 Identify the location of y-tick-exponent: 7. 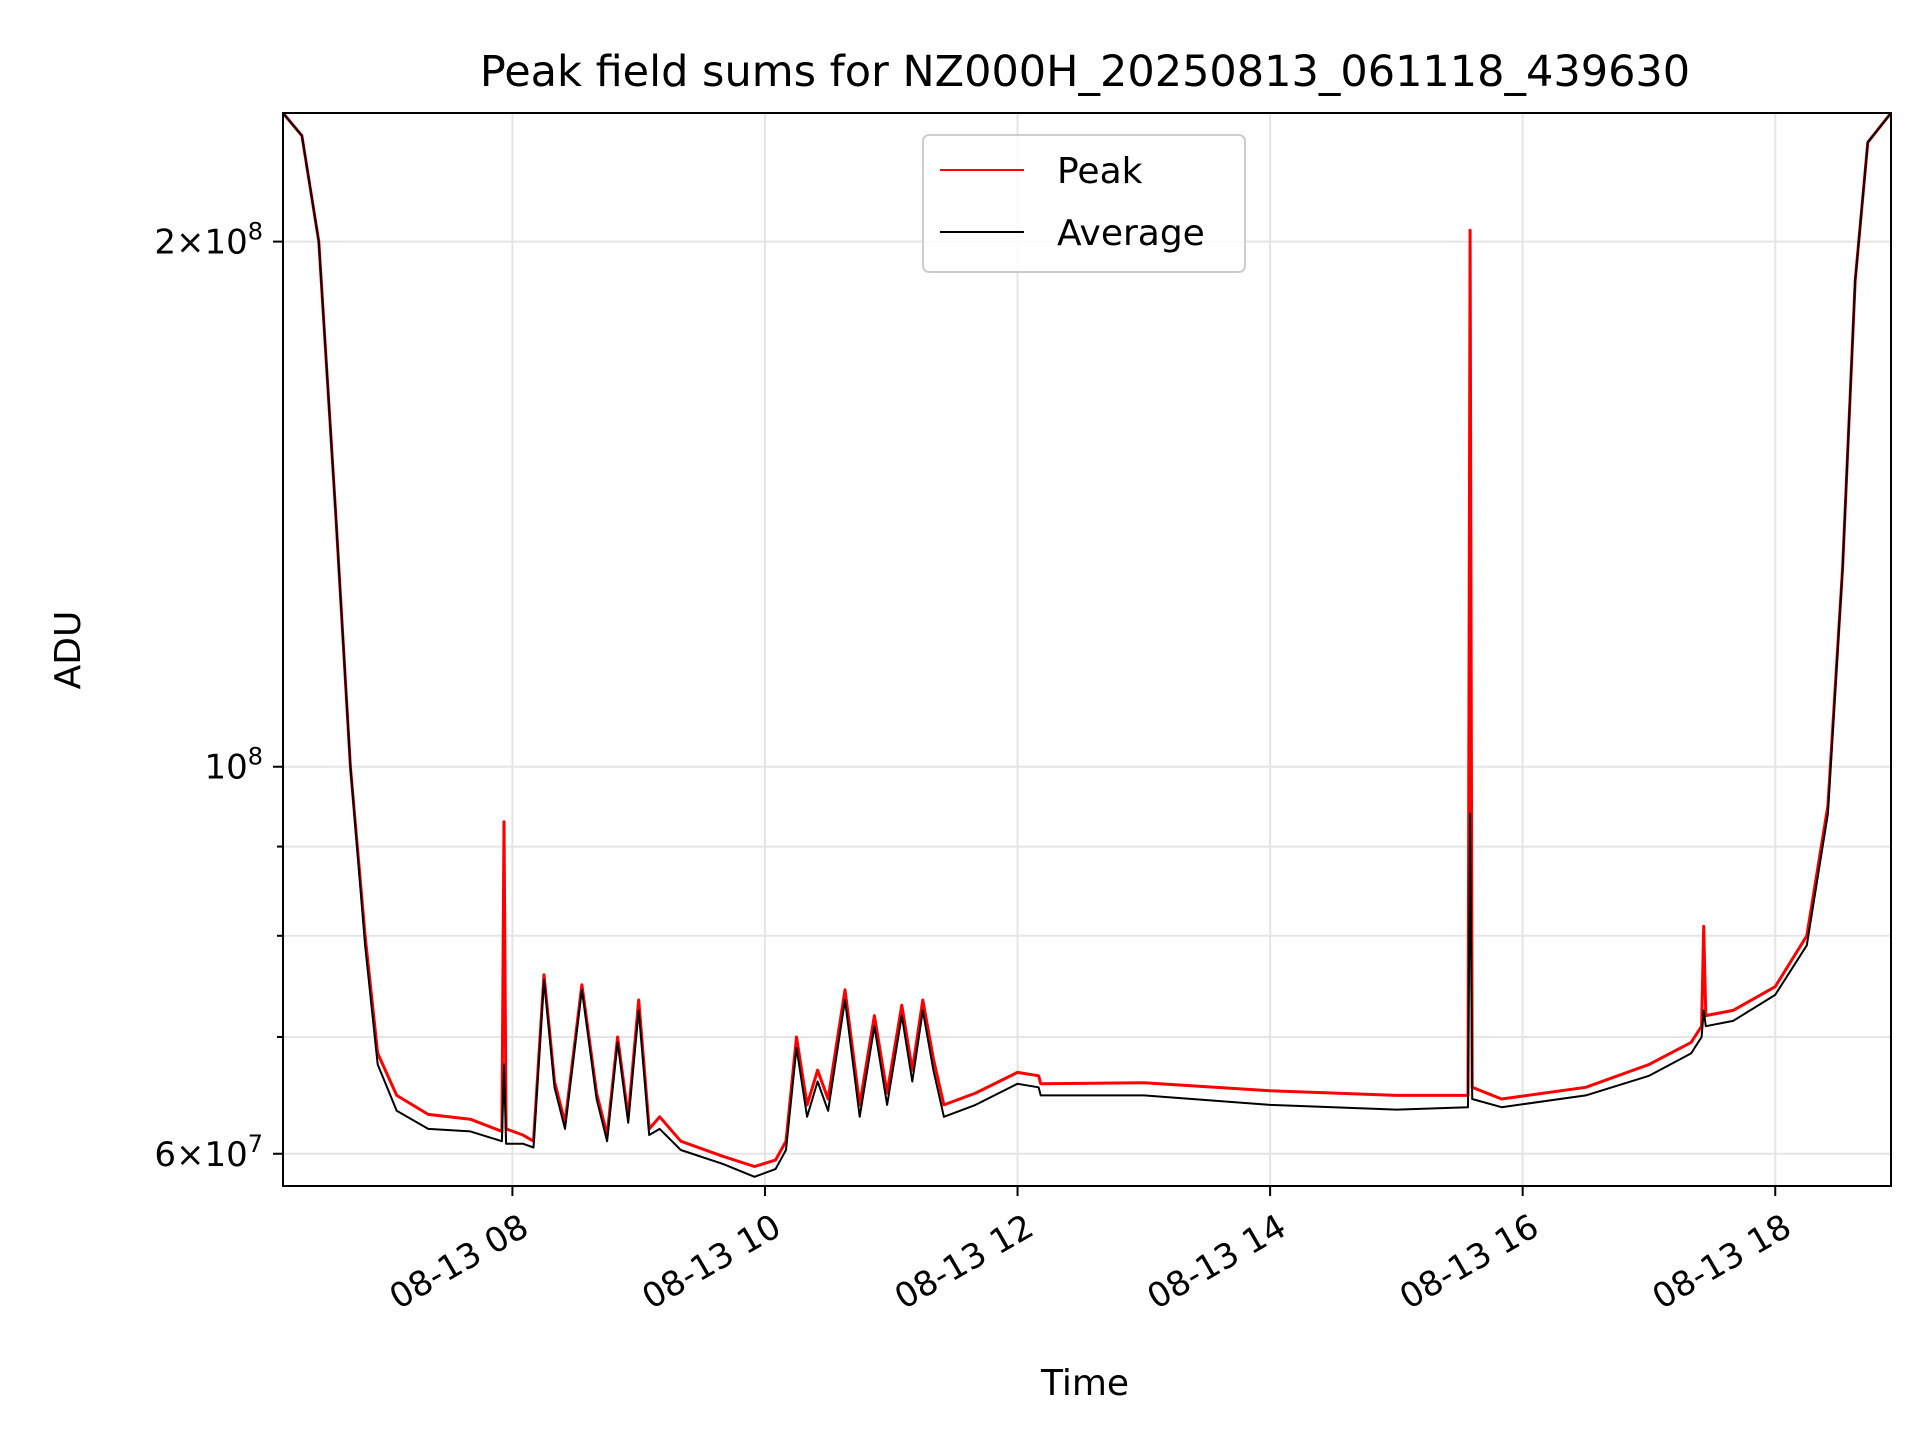
(255, 1144).